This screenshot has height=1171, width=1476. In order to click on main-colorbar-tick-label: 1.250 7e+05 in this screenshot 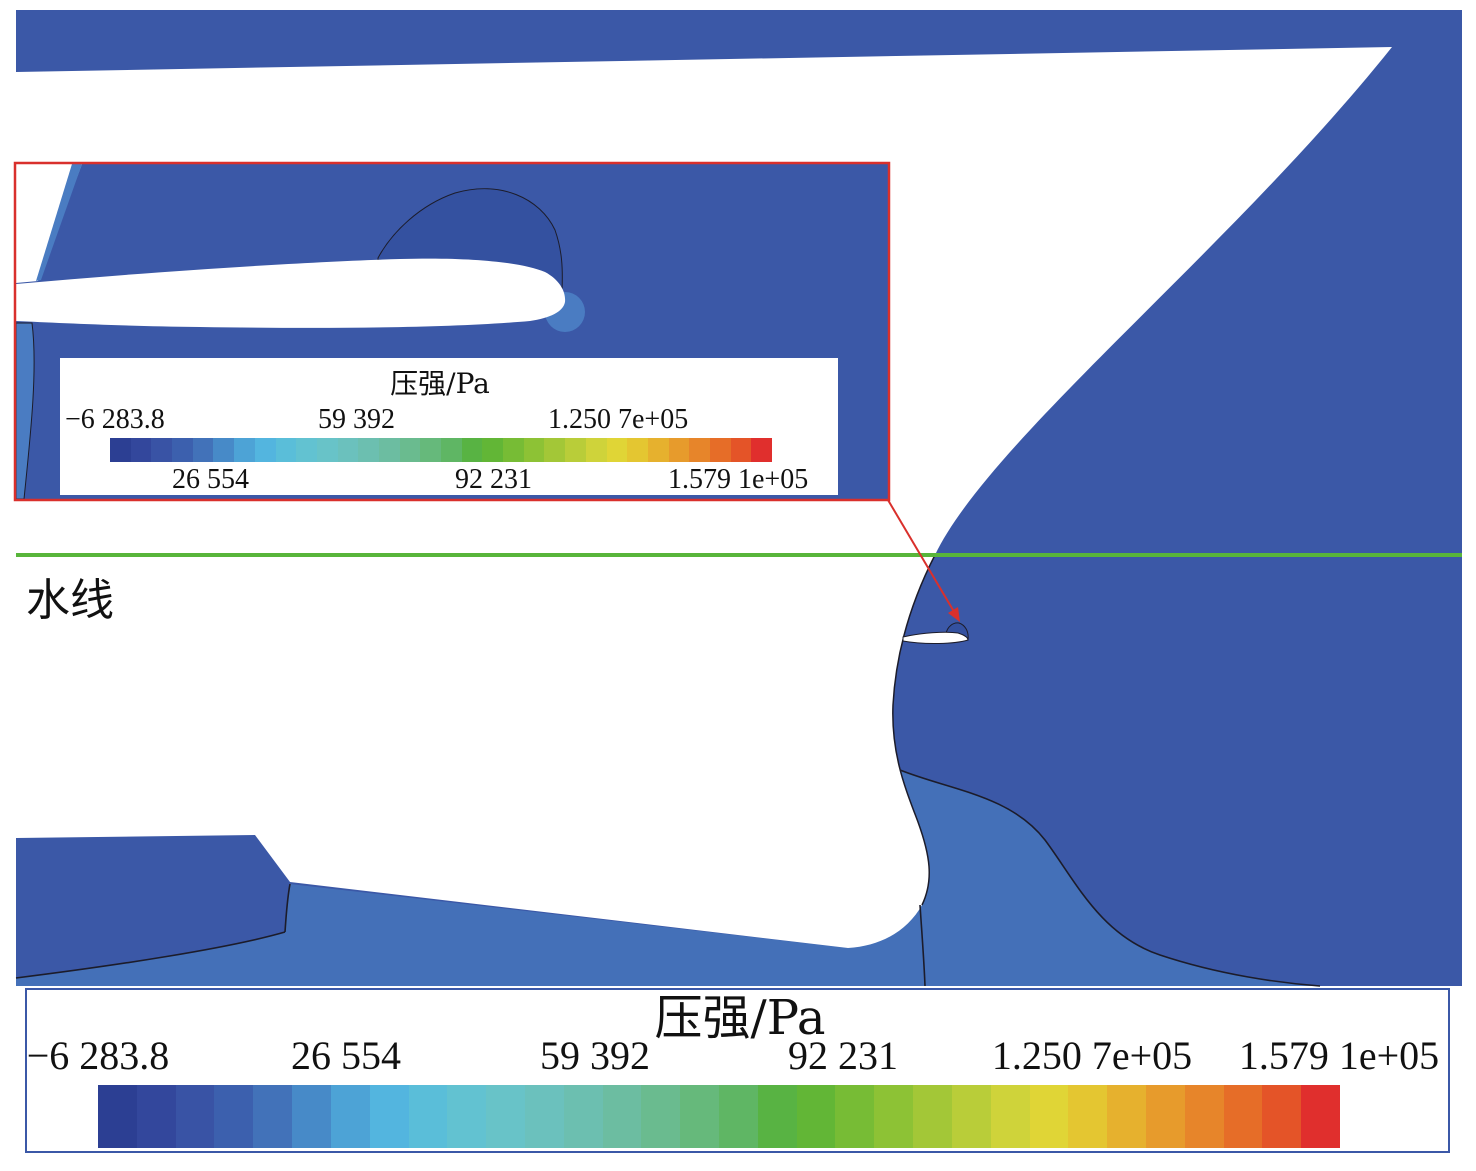, I will do `click(1092, 1055)`.